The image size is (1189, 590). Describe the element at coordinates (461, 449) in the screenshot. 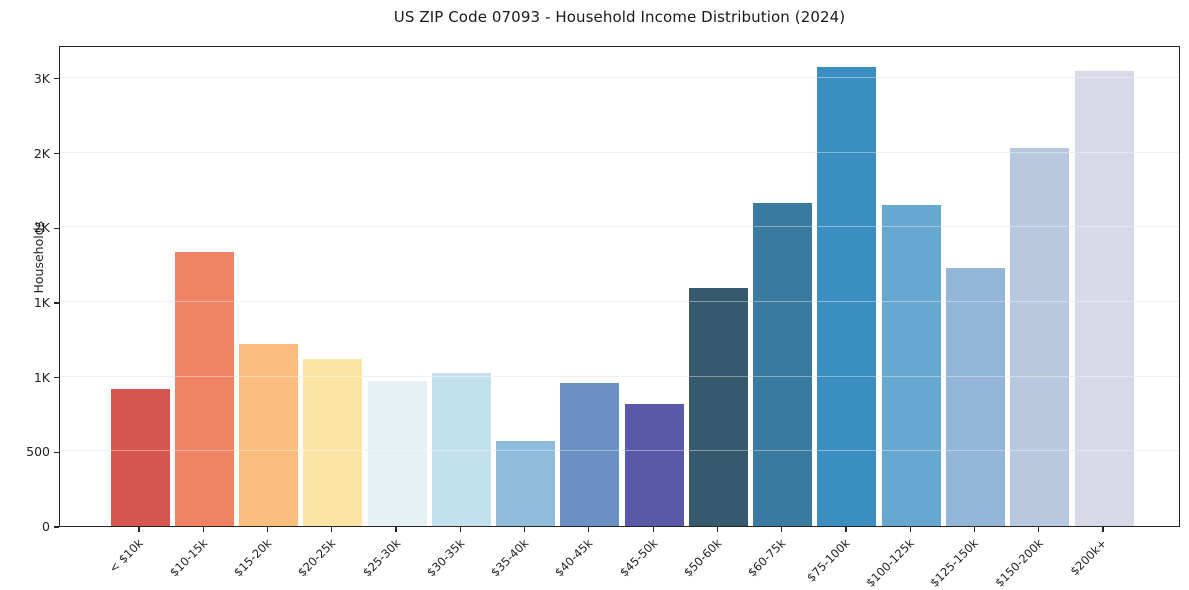

I see `bar-30-35k` at that location.